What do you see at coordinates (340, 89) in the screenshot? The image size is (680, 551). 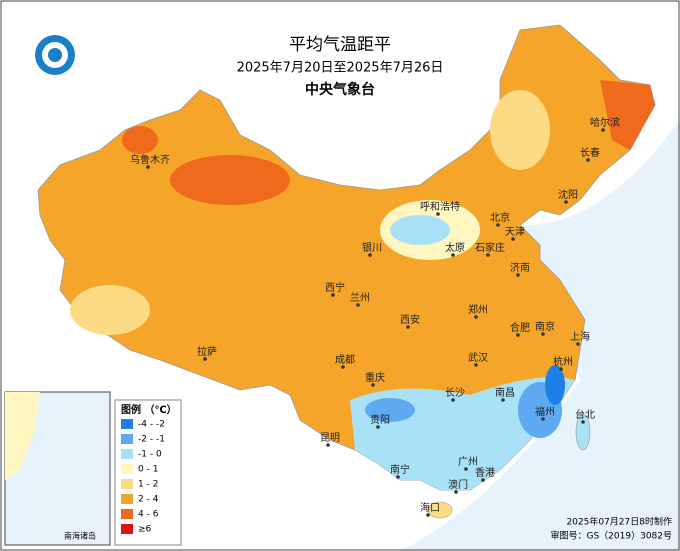 I see `agency: 中央气象台` at bounding box center [340, 89].